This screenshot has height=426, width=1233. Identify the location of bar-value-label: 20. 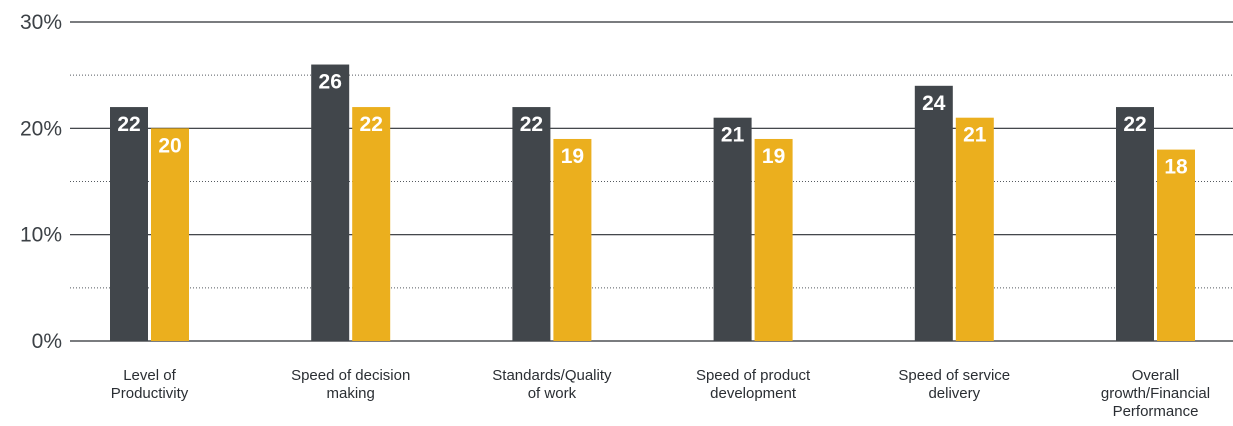
(169, 145).